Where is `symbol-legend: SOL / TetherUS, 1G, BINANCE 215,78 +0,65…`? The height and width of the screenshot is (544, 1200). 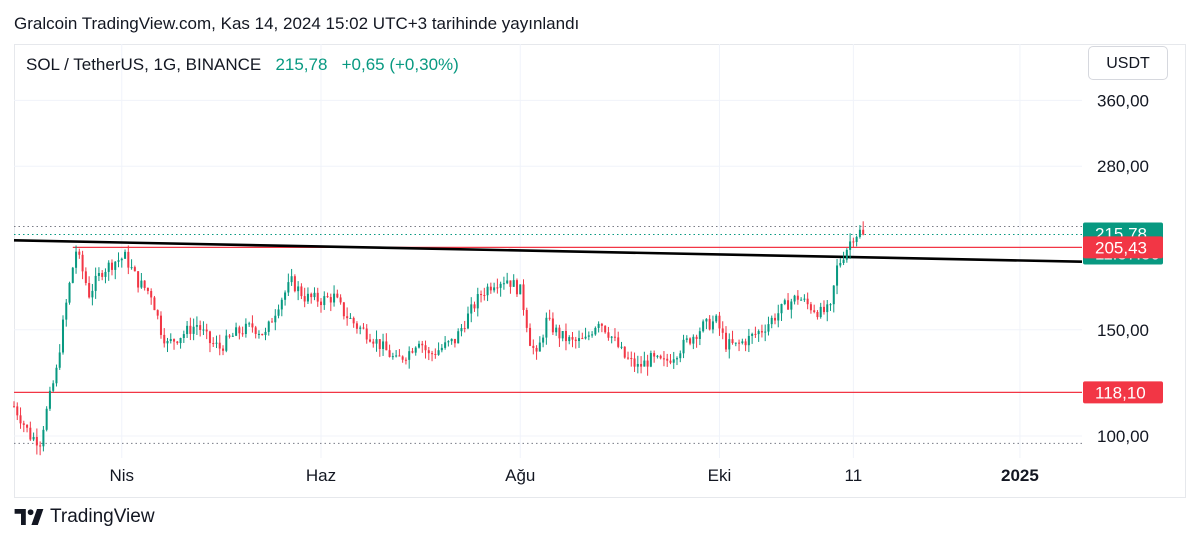 symbol-legend: SOL / TetherUS, 1G, BINANCE 215,78 +0,65… is located at coordinates (242, 65).